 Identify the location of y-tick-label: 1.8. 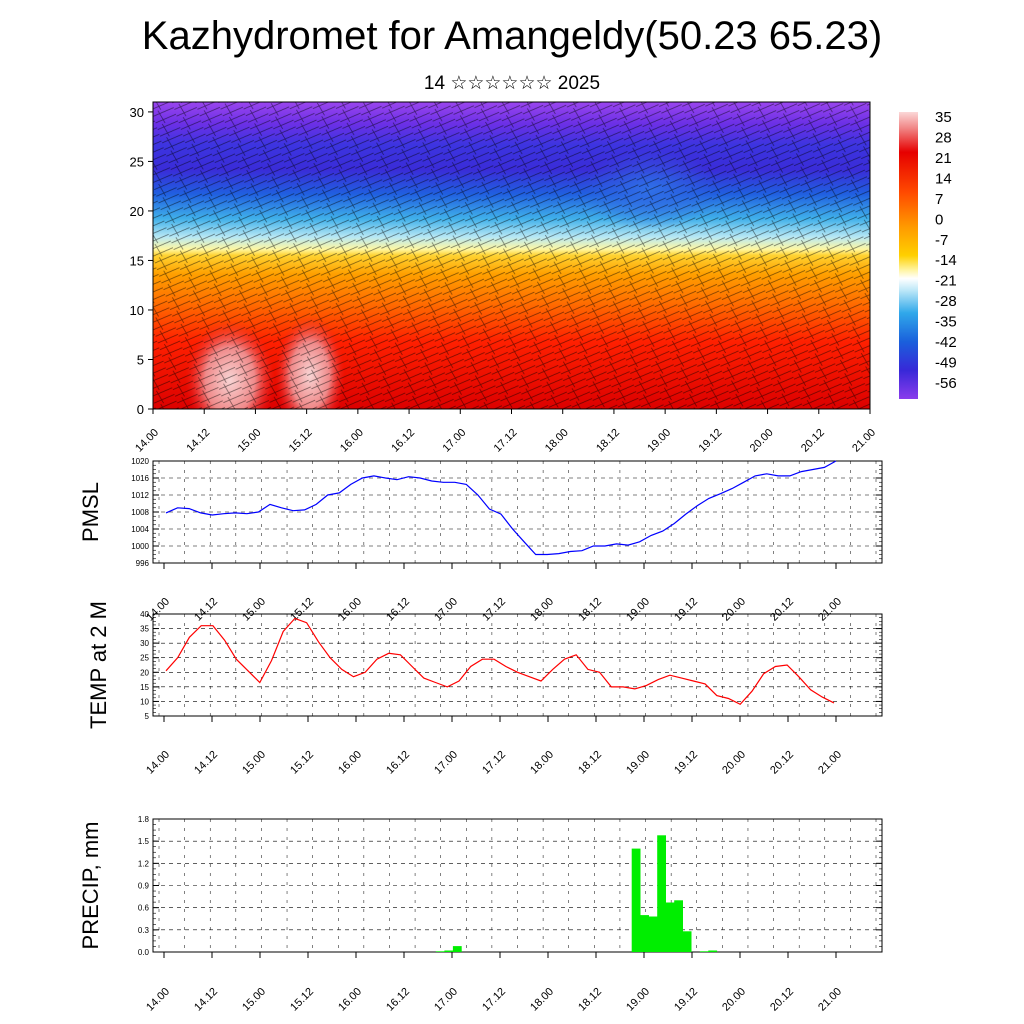
(144, 819).